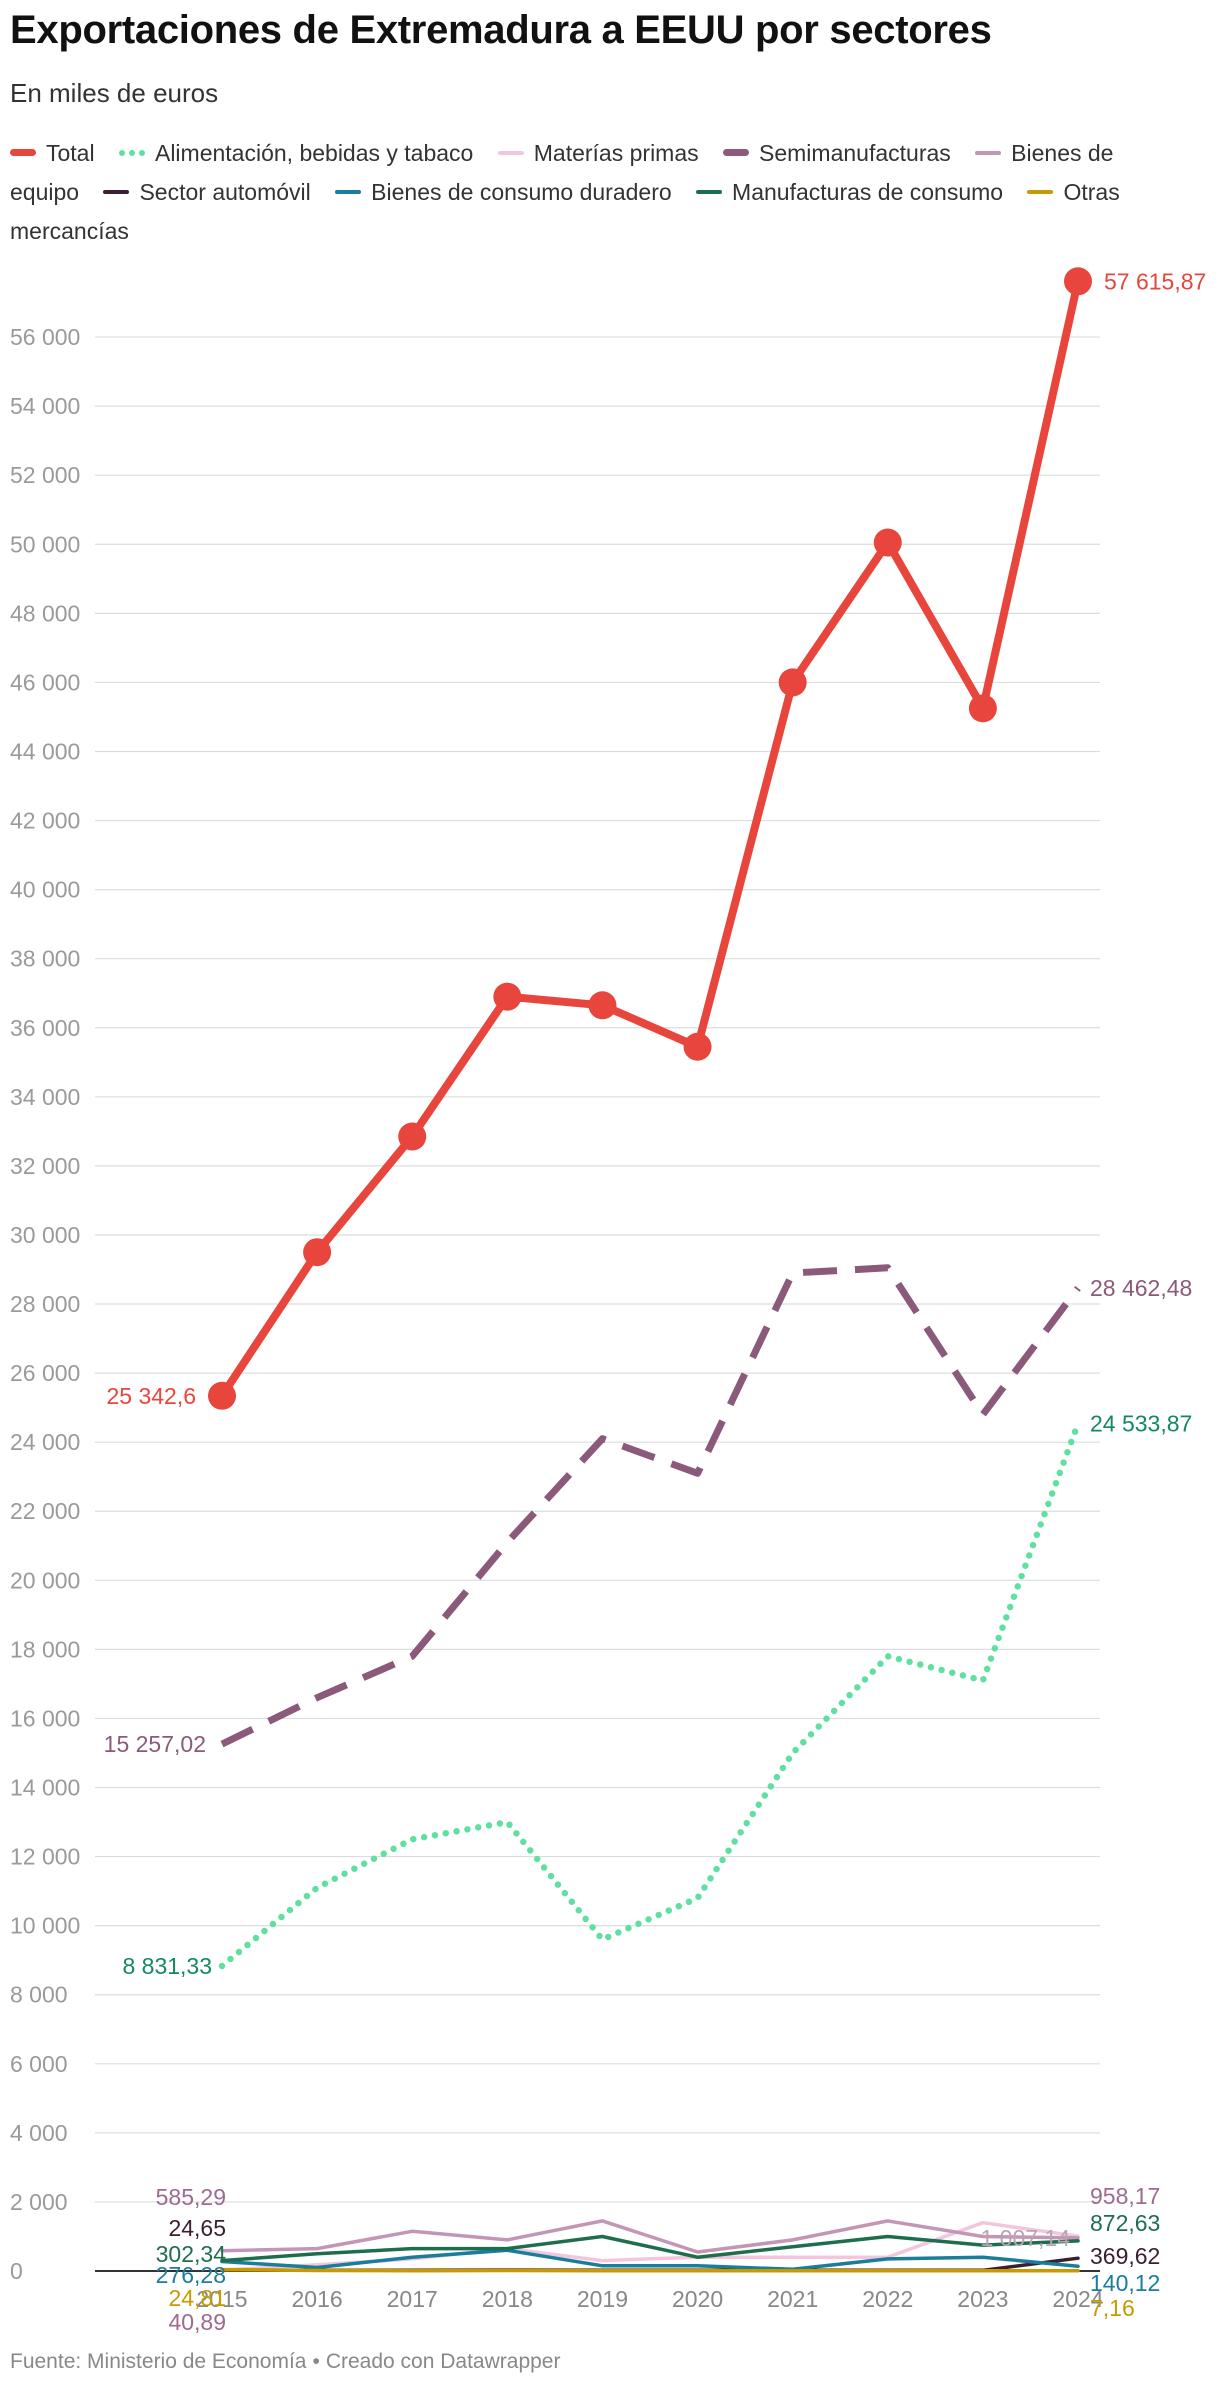 The image size is (1220, 2386). Describe the element at coordinates (510, 152) in the screenshot. I see `legend-swatch-materias-primas` at that location.